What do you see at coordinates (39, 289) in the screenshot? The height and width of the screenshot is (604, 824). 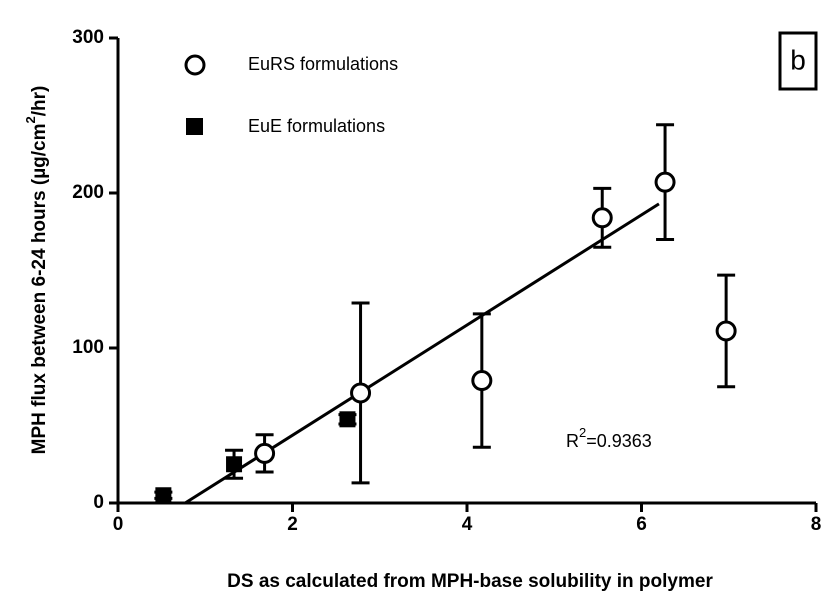 I see `y-label-base: MPH flux between 6-24 hours (µg/cm` at bounding box center [39, 289].